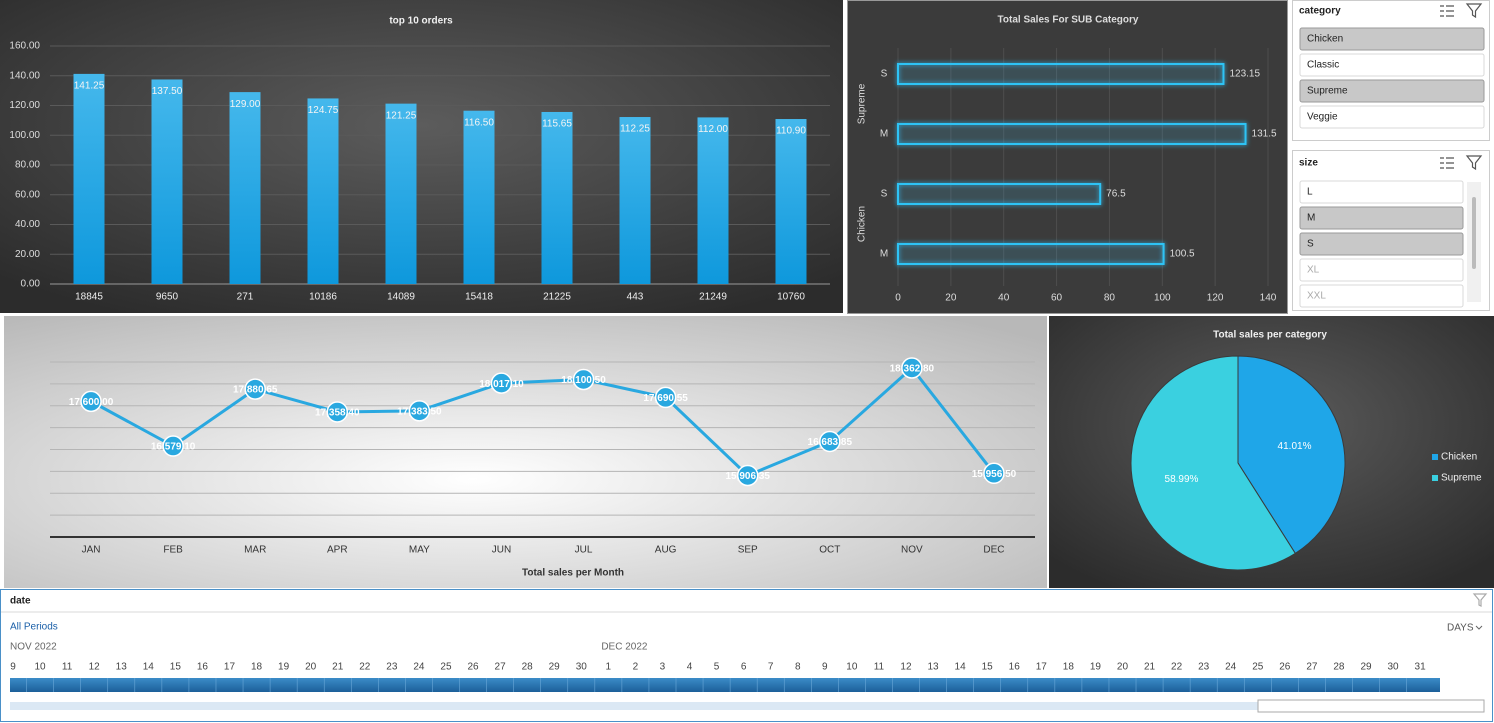 This screenshot has width=1494, height=723. I want to click on data-label: 16,683.85, so click(830, 442).